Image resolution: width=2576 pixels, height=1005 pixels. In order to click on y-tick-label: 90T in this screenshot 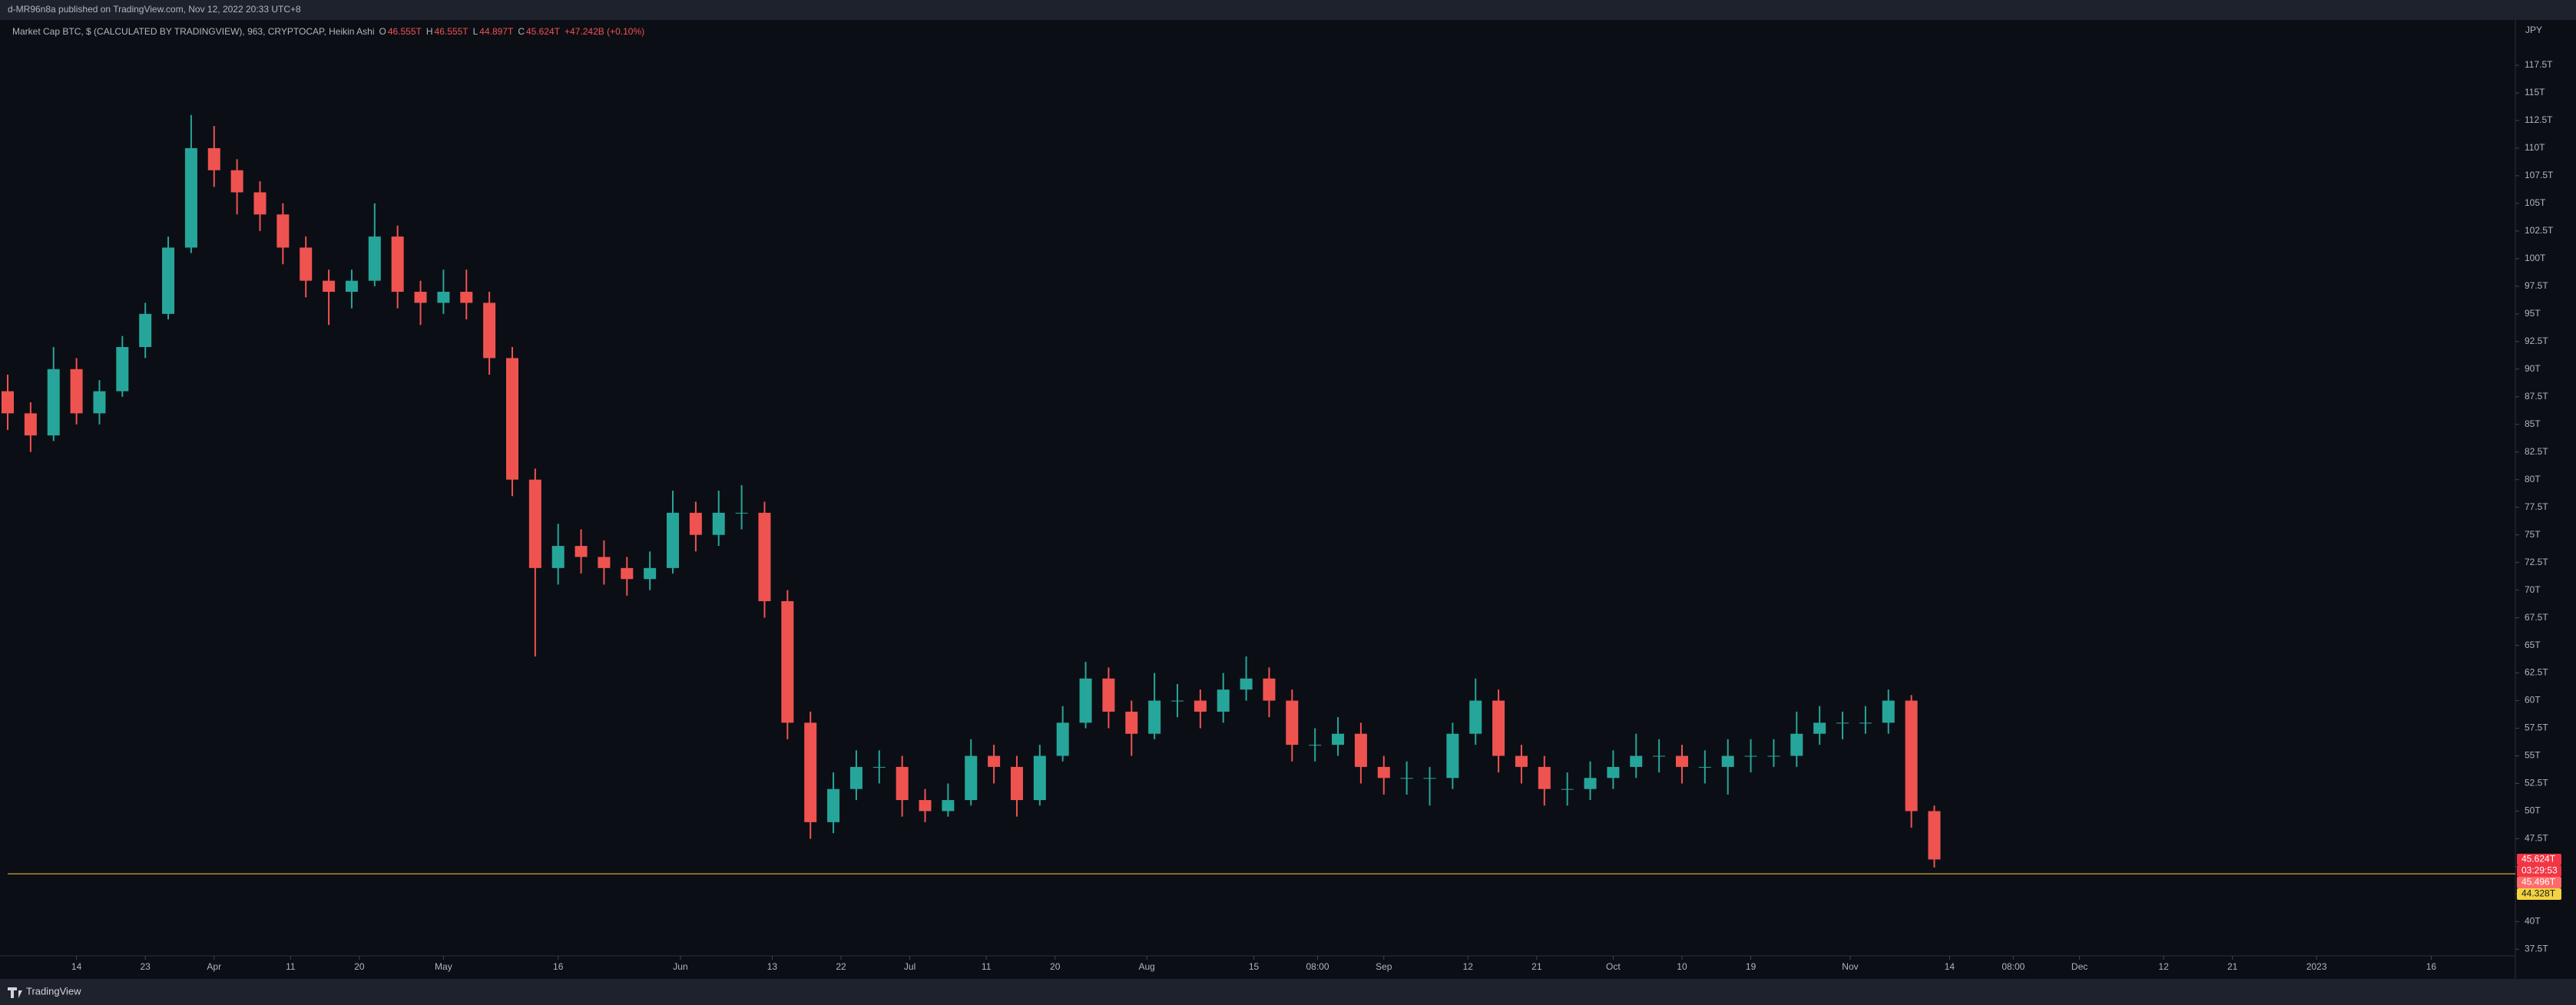, I will do `click(2533, 368)`.